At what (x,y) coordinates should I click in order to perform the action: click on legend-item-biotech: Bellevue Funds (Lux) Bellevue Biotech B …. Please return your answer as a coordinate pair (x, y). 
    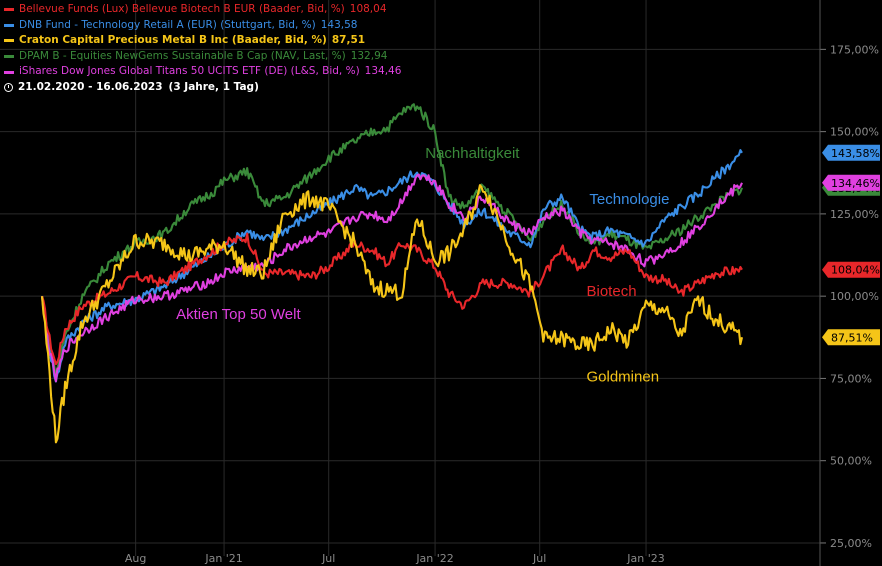
    Looking at the image, I should click on (202, 10).